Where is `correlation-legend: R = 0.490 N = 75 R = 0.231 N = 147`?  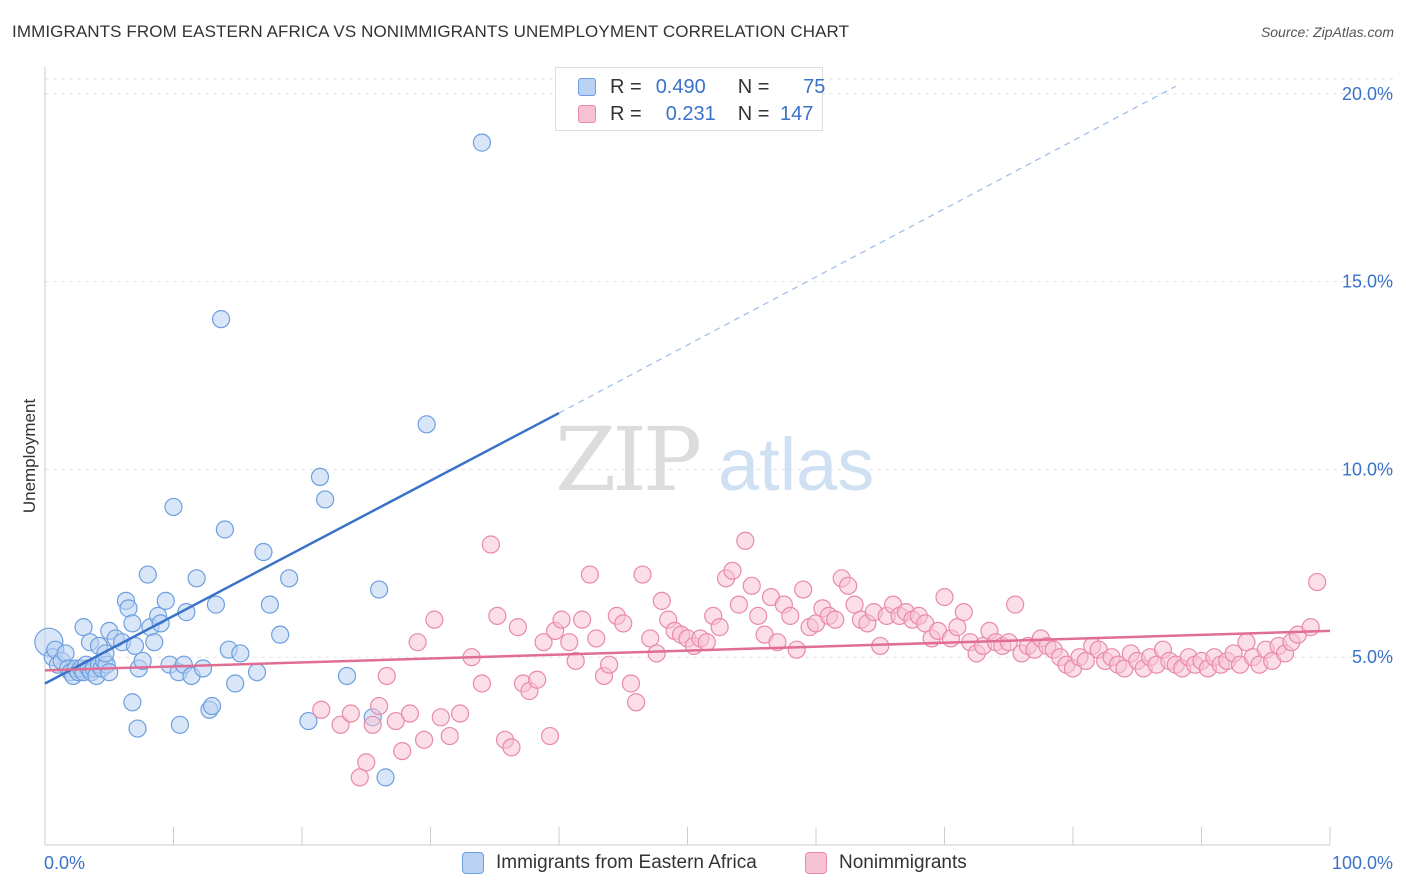 correlation-legend: R = 0.490 N = 75 R = 0.231 N = 147 is located at coordinates (690, 99).